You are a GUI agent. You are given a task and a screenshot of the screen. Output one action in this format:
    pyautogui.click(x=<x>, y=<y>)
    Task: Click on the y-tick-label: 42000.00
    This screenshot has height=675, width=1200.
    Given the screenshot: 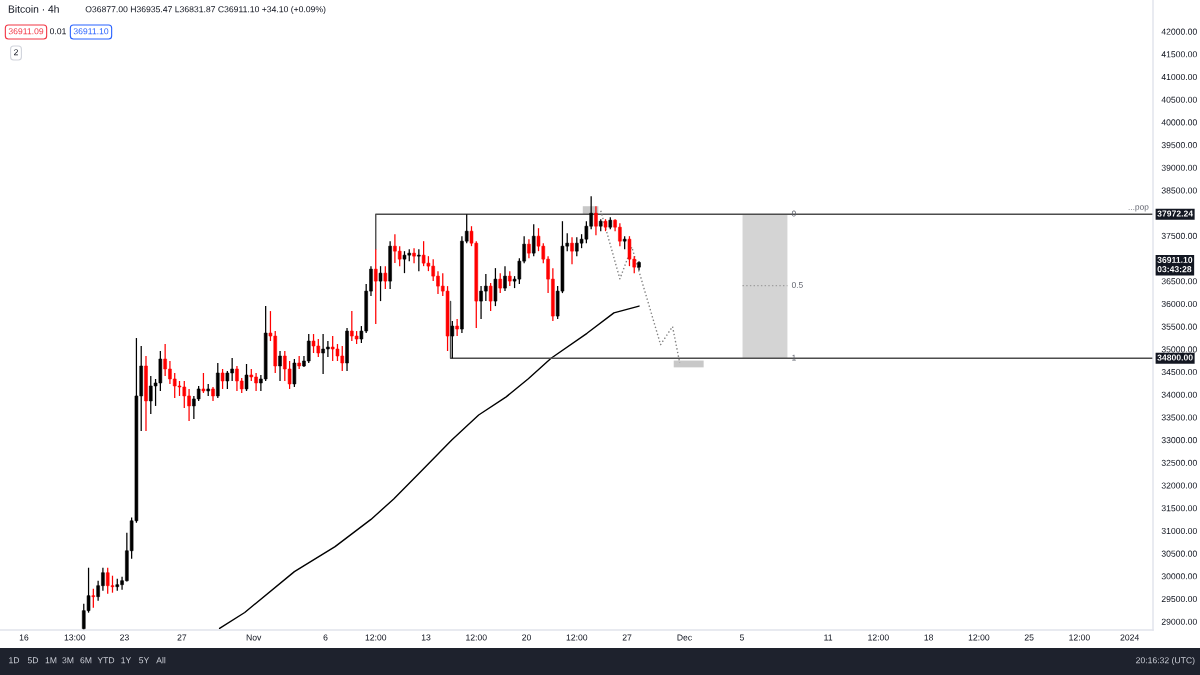 What is the action you would take?
    pyautogui.click(x=1179, y=31)
    